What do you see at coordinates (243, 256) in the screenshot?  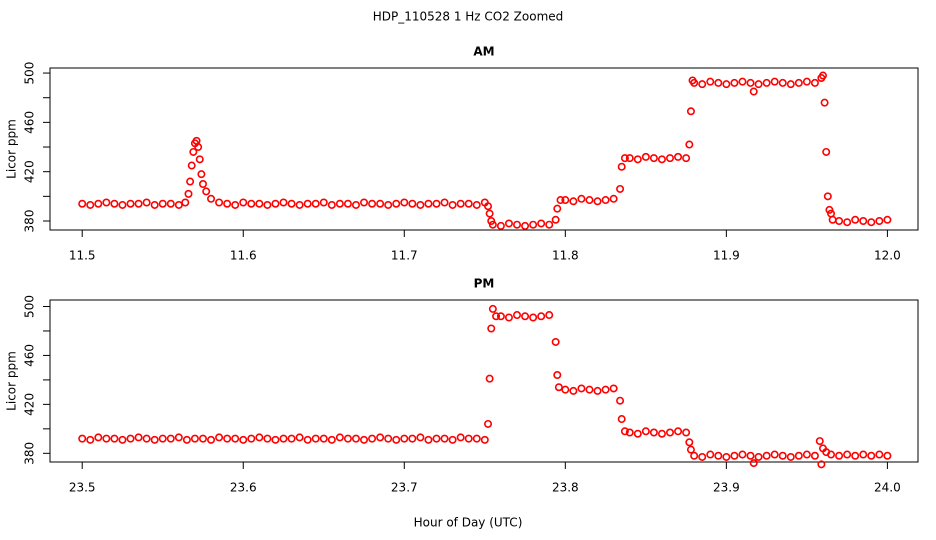 I see `x-tick-label: 11.6` at bounding box center [243, 256].